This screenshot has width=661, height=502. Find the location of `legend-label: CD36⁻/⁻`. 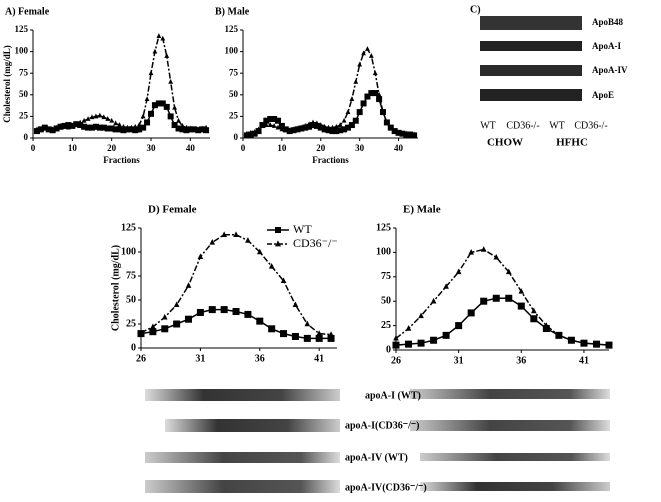

legend-label: CD36⁻/⁻ is located at coordinates (315, 243).